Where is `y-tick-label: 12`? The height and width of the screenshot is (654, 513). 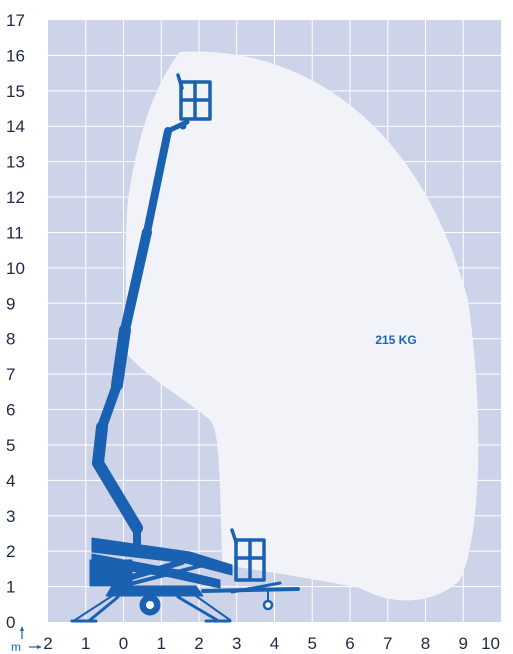
y-tick-label: 12 is located at coordinates (15, 197).